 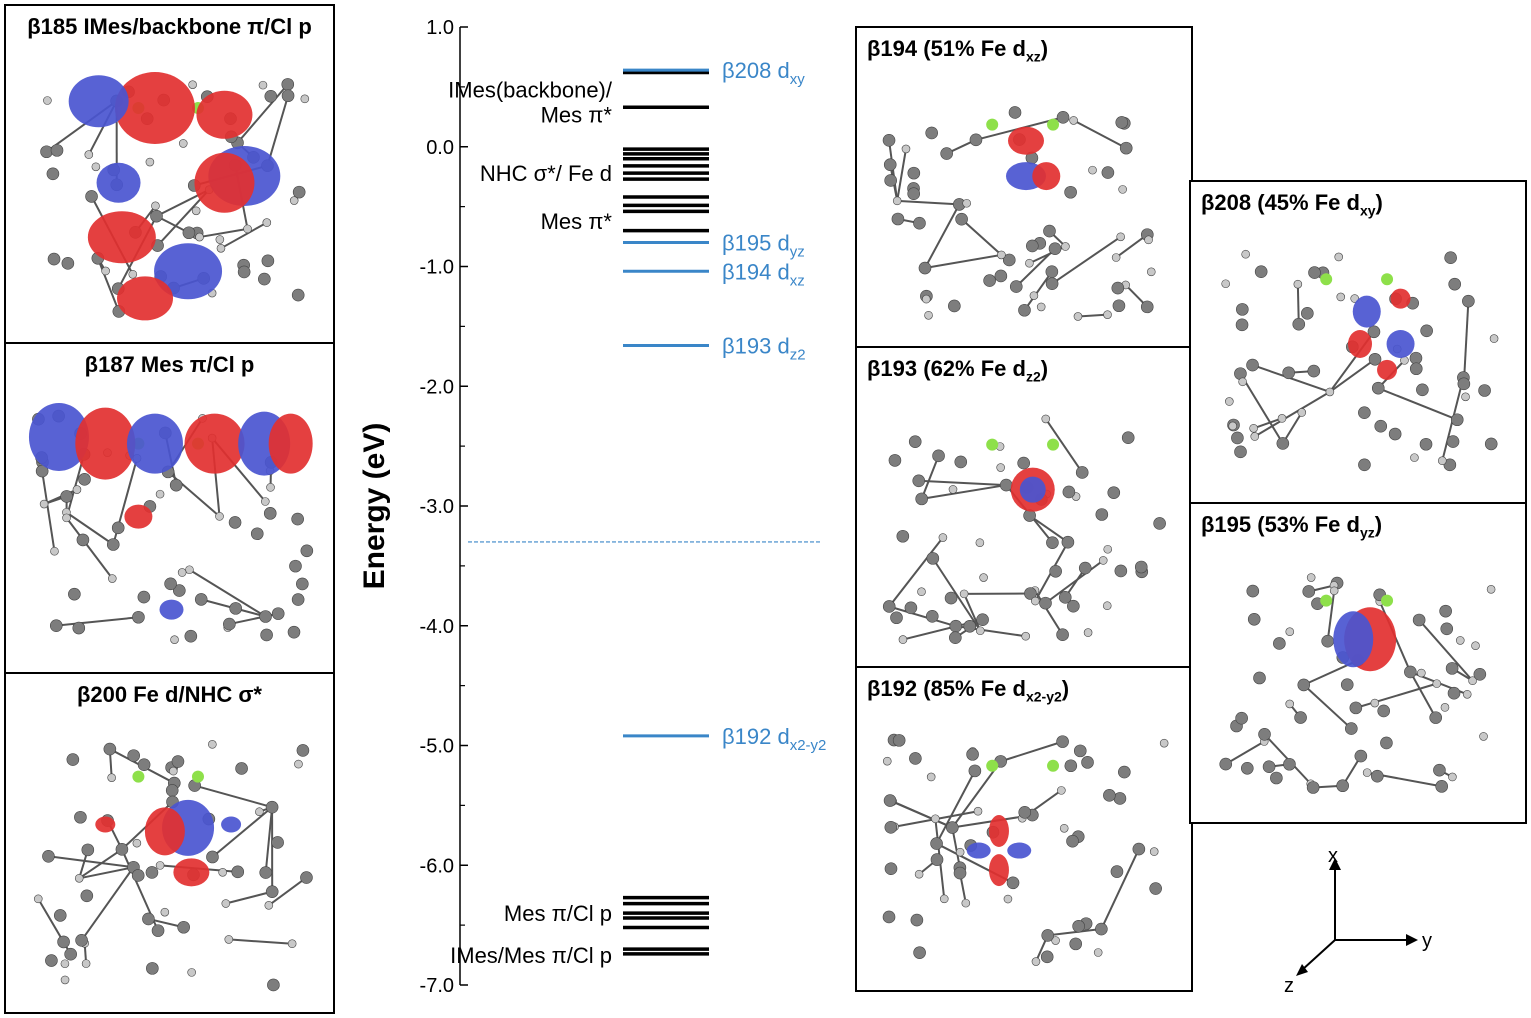 I want to click on y-tick-label: -5.0, so click(x=437, y=747).